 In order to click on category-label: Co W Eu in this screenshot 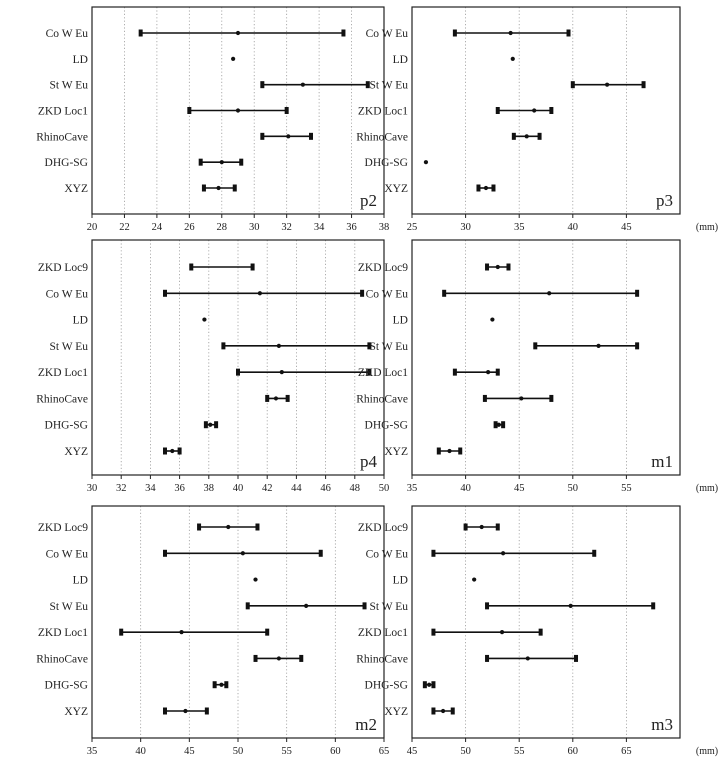, I will do `click(67, 294)`.